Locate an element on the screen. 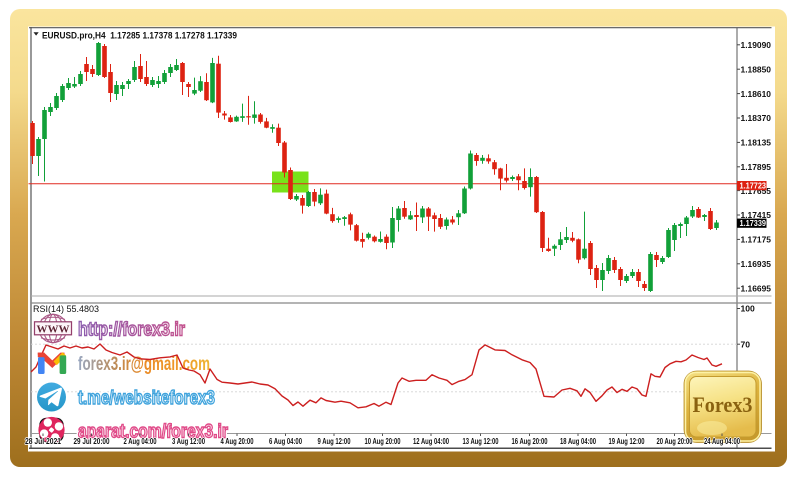 The image size is (800, 480). svg-text: 1.18850 is located at coordinates (756, 69).